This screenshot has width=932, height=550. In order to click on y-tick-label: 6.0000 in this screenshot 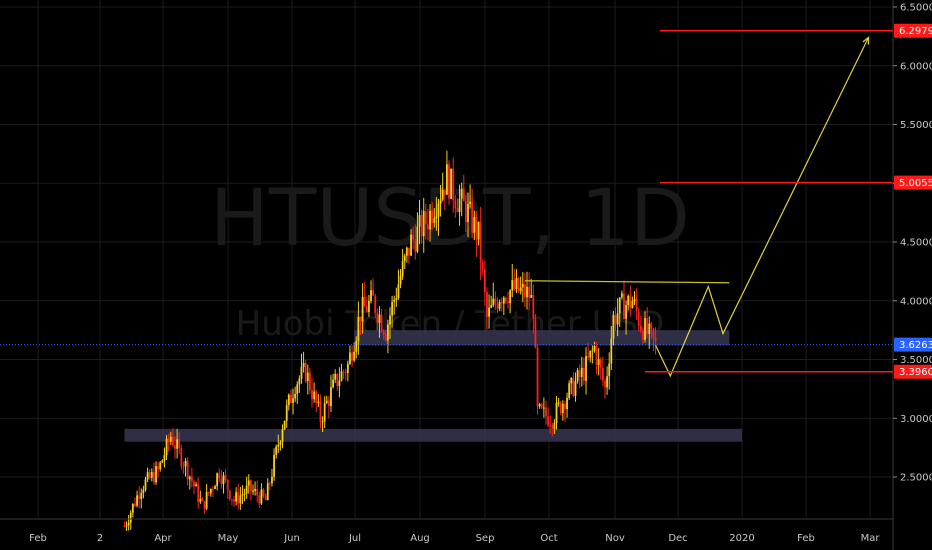, I will do `click(916, 66)`.